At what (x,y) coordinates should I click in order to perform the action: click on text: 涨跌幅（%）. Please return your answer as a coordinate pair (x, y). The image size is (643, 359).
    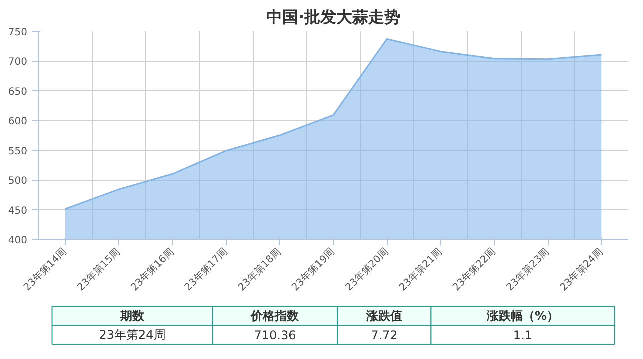
    Looking at the image, I should click on (522, 316).